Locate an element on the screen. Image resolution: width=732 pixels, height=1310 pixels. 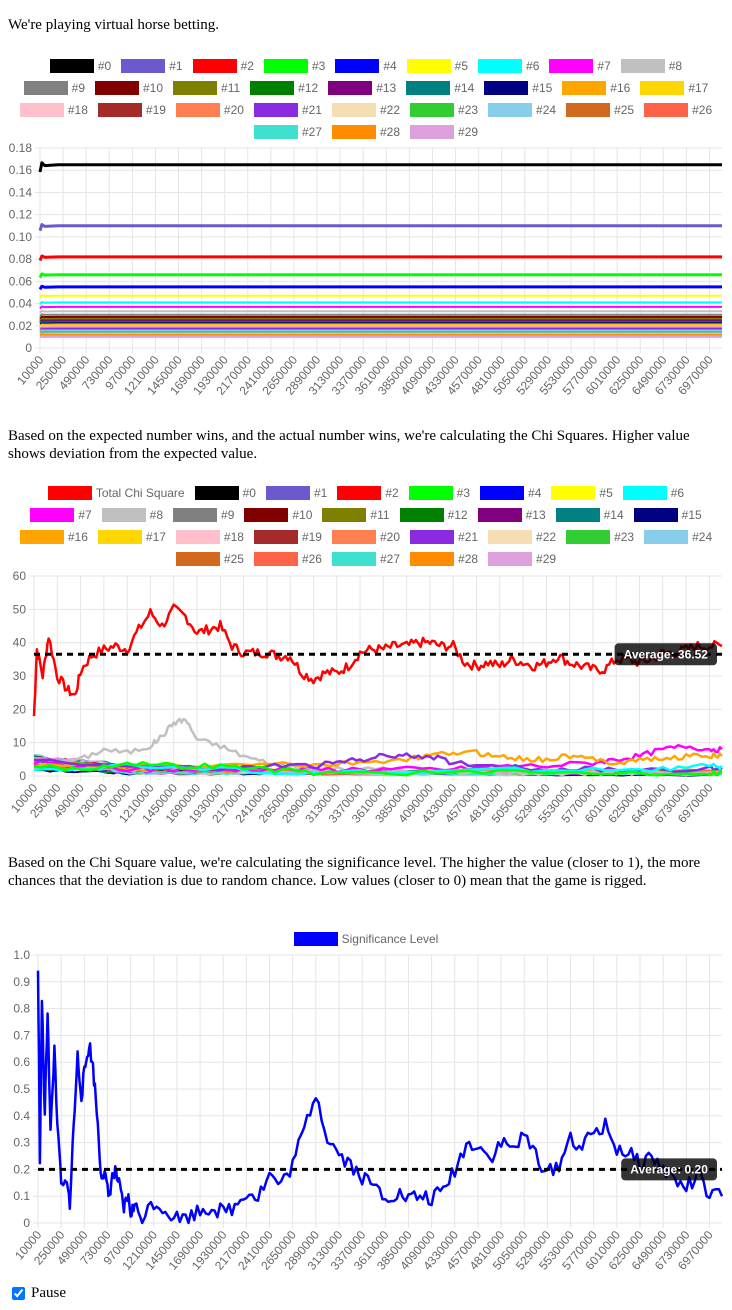
legend-item-chi-13: #13 is located at coordinates (511, 515).